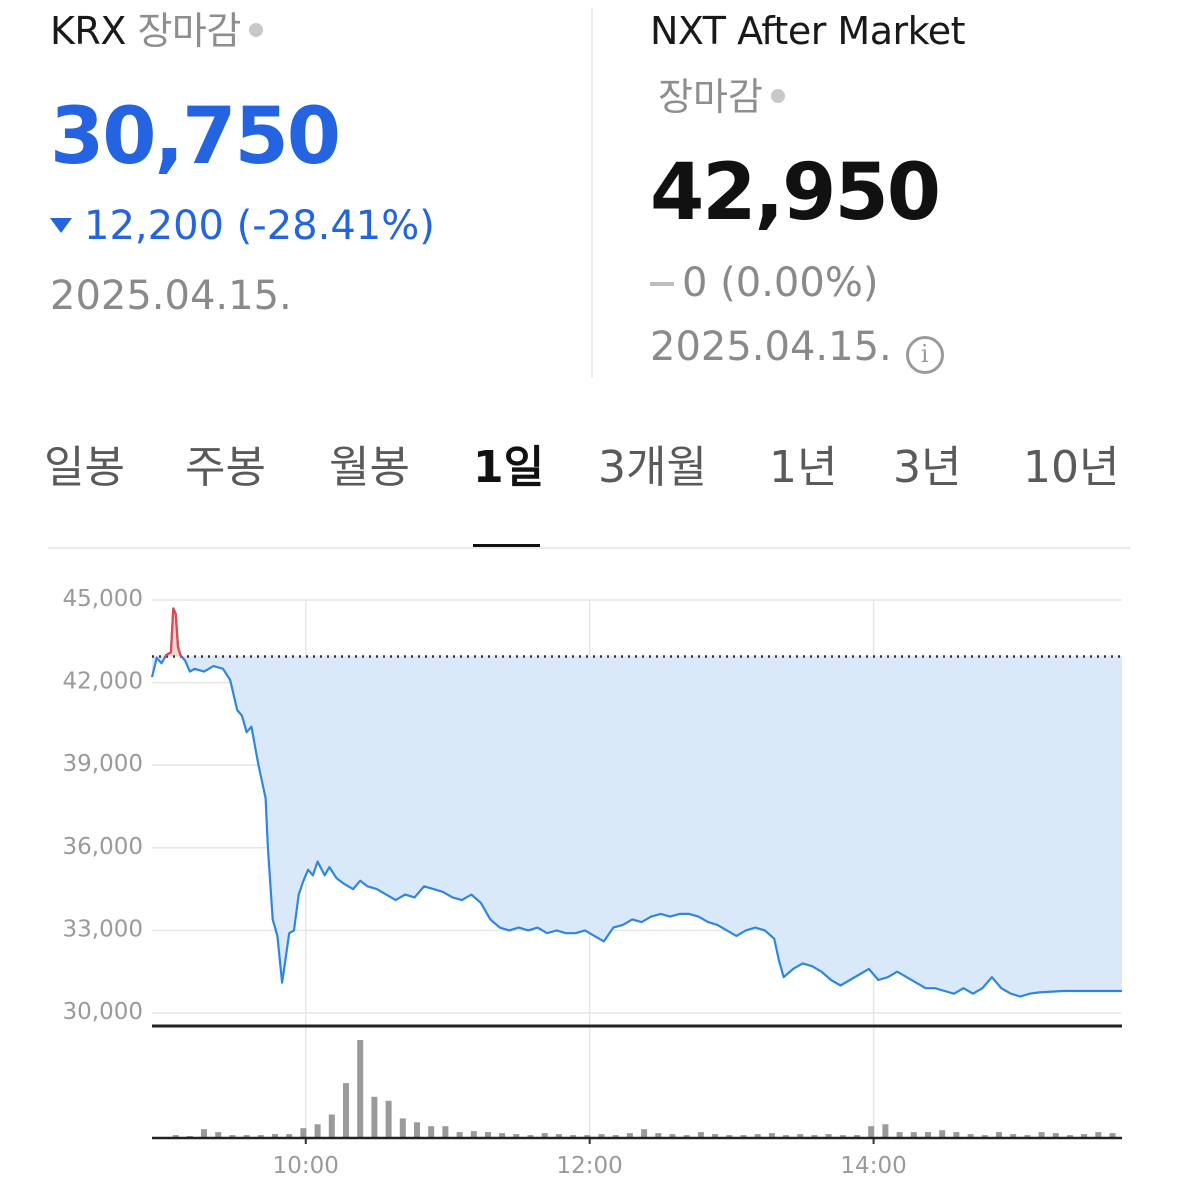 The height and width of the screenshot is (1179, 1179). Describe the element at coordinates (637, 632) in the screenshot. I see `above-reference-fill` at that location.